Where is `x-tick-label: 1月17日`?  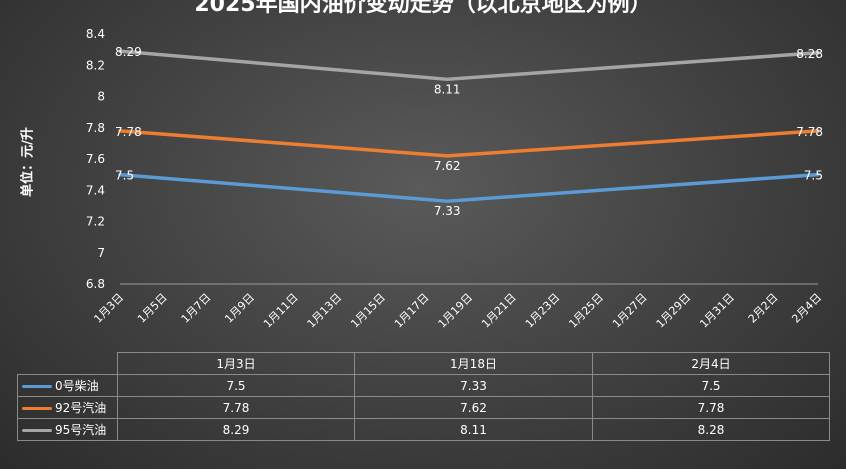 x-tick-label: 1月17日 is located at coordinates (412, 311).